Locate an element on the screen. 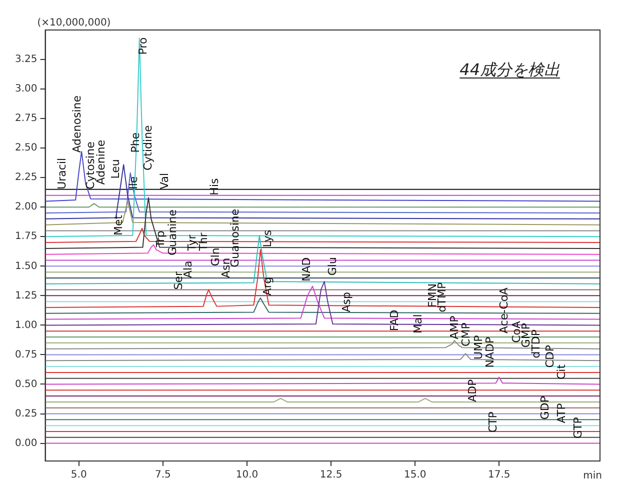 Image resolution: width=620 pixels, height=500 pixels. x-tick-label: 17.5 is located at coordinates (499, 475).